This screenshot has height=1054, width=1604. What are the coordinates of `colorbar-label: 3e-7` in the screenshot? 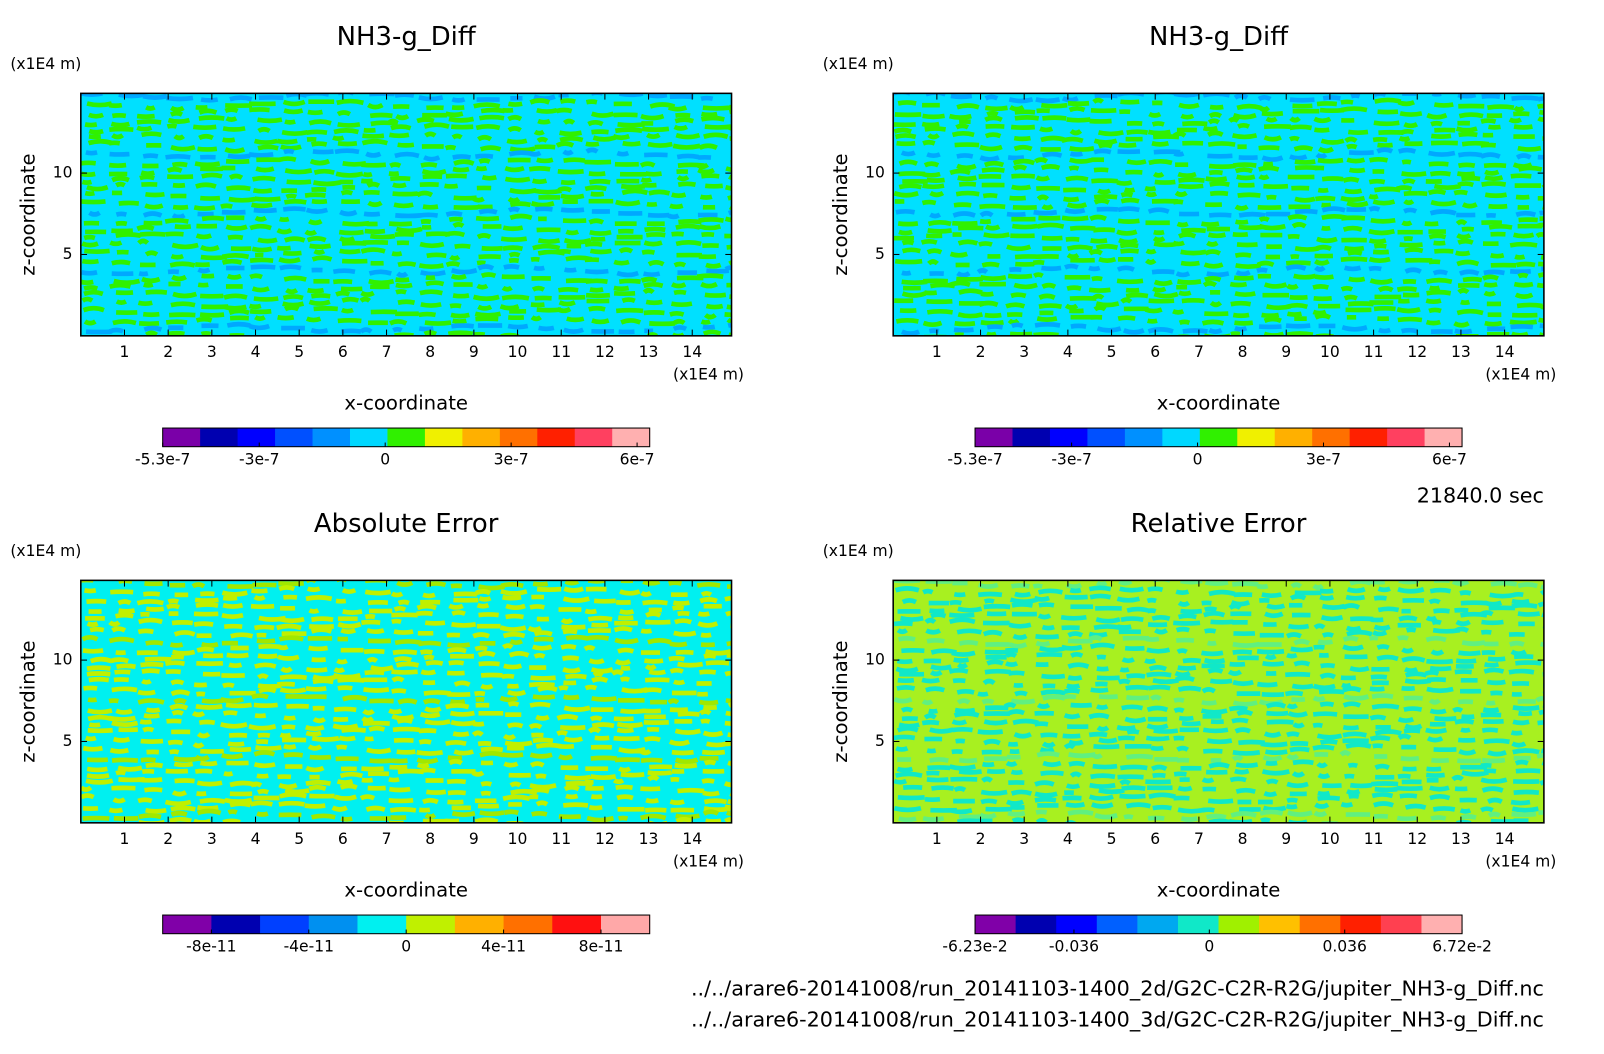 It's located at (511, 460).